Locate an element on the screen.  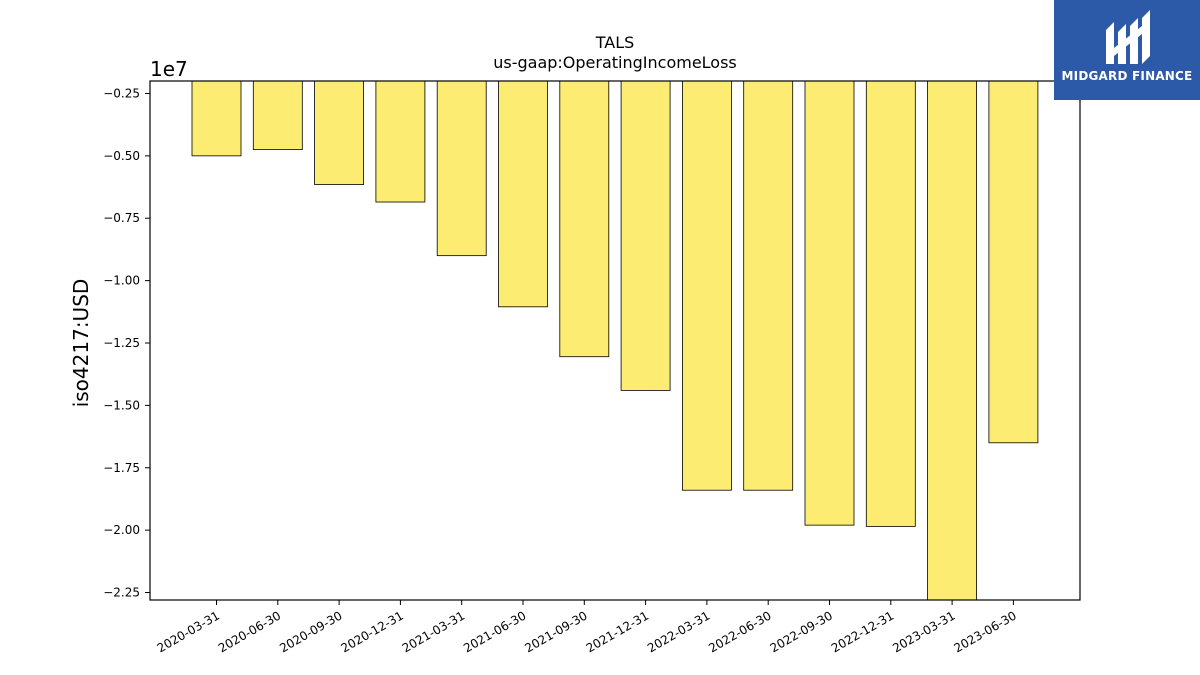
y-tick-label: −1.50 is located at coordinates (121, 405).